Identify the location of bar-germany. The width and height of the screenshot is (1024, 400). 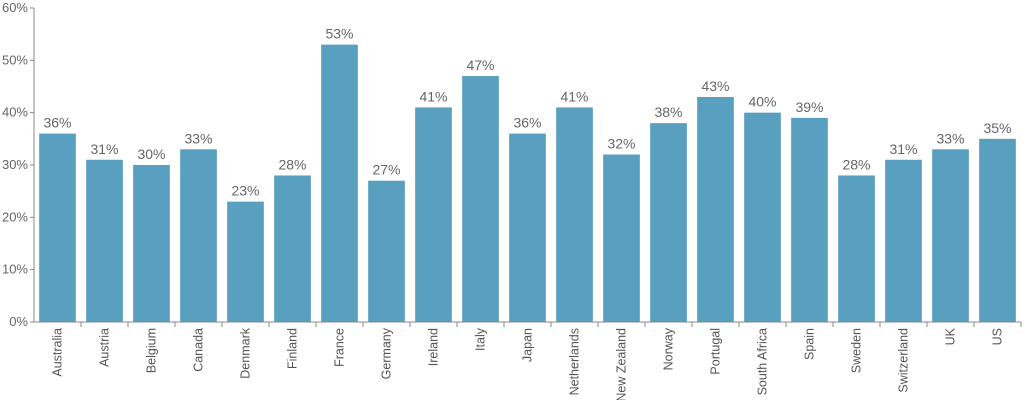
(386, 251).